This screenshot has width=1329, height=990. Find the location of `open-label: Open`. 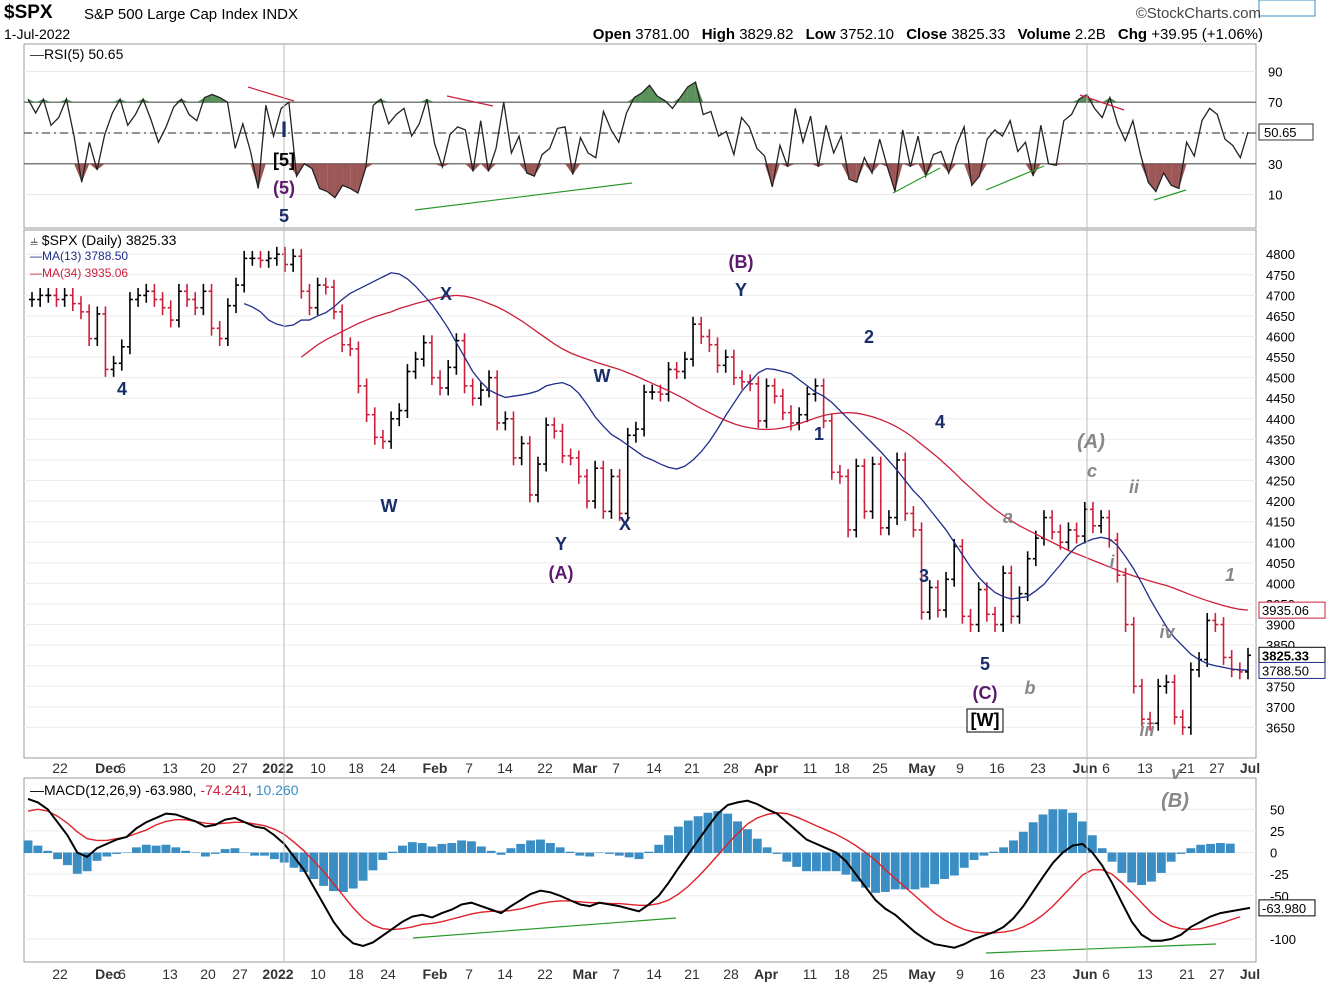

open-label: Open is located at coordinates (612, 34).